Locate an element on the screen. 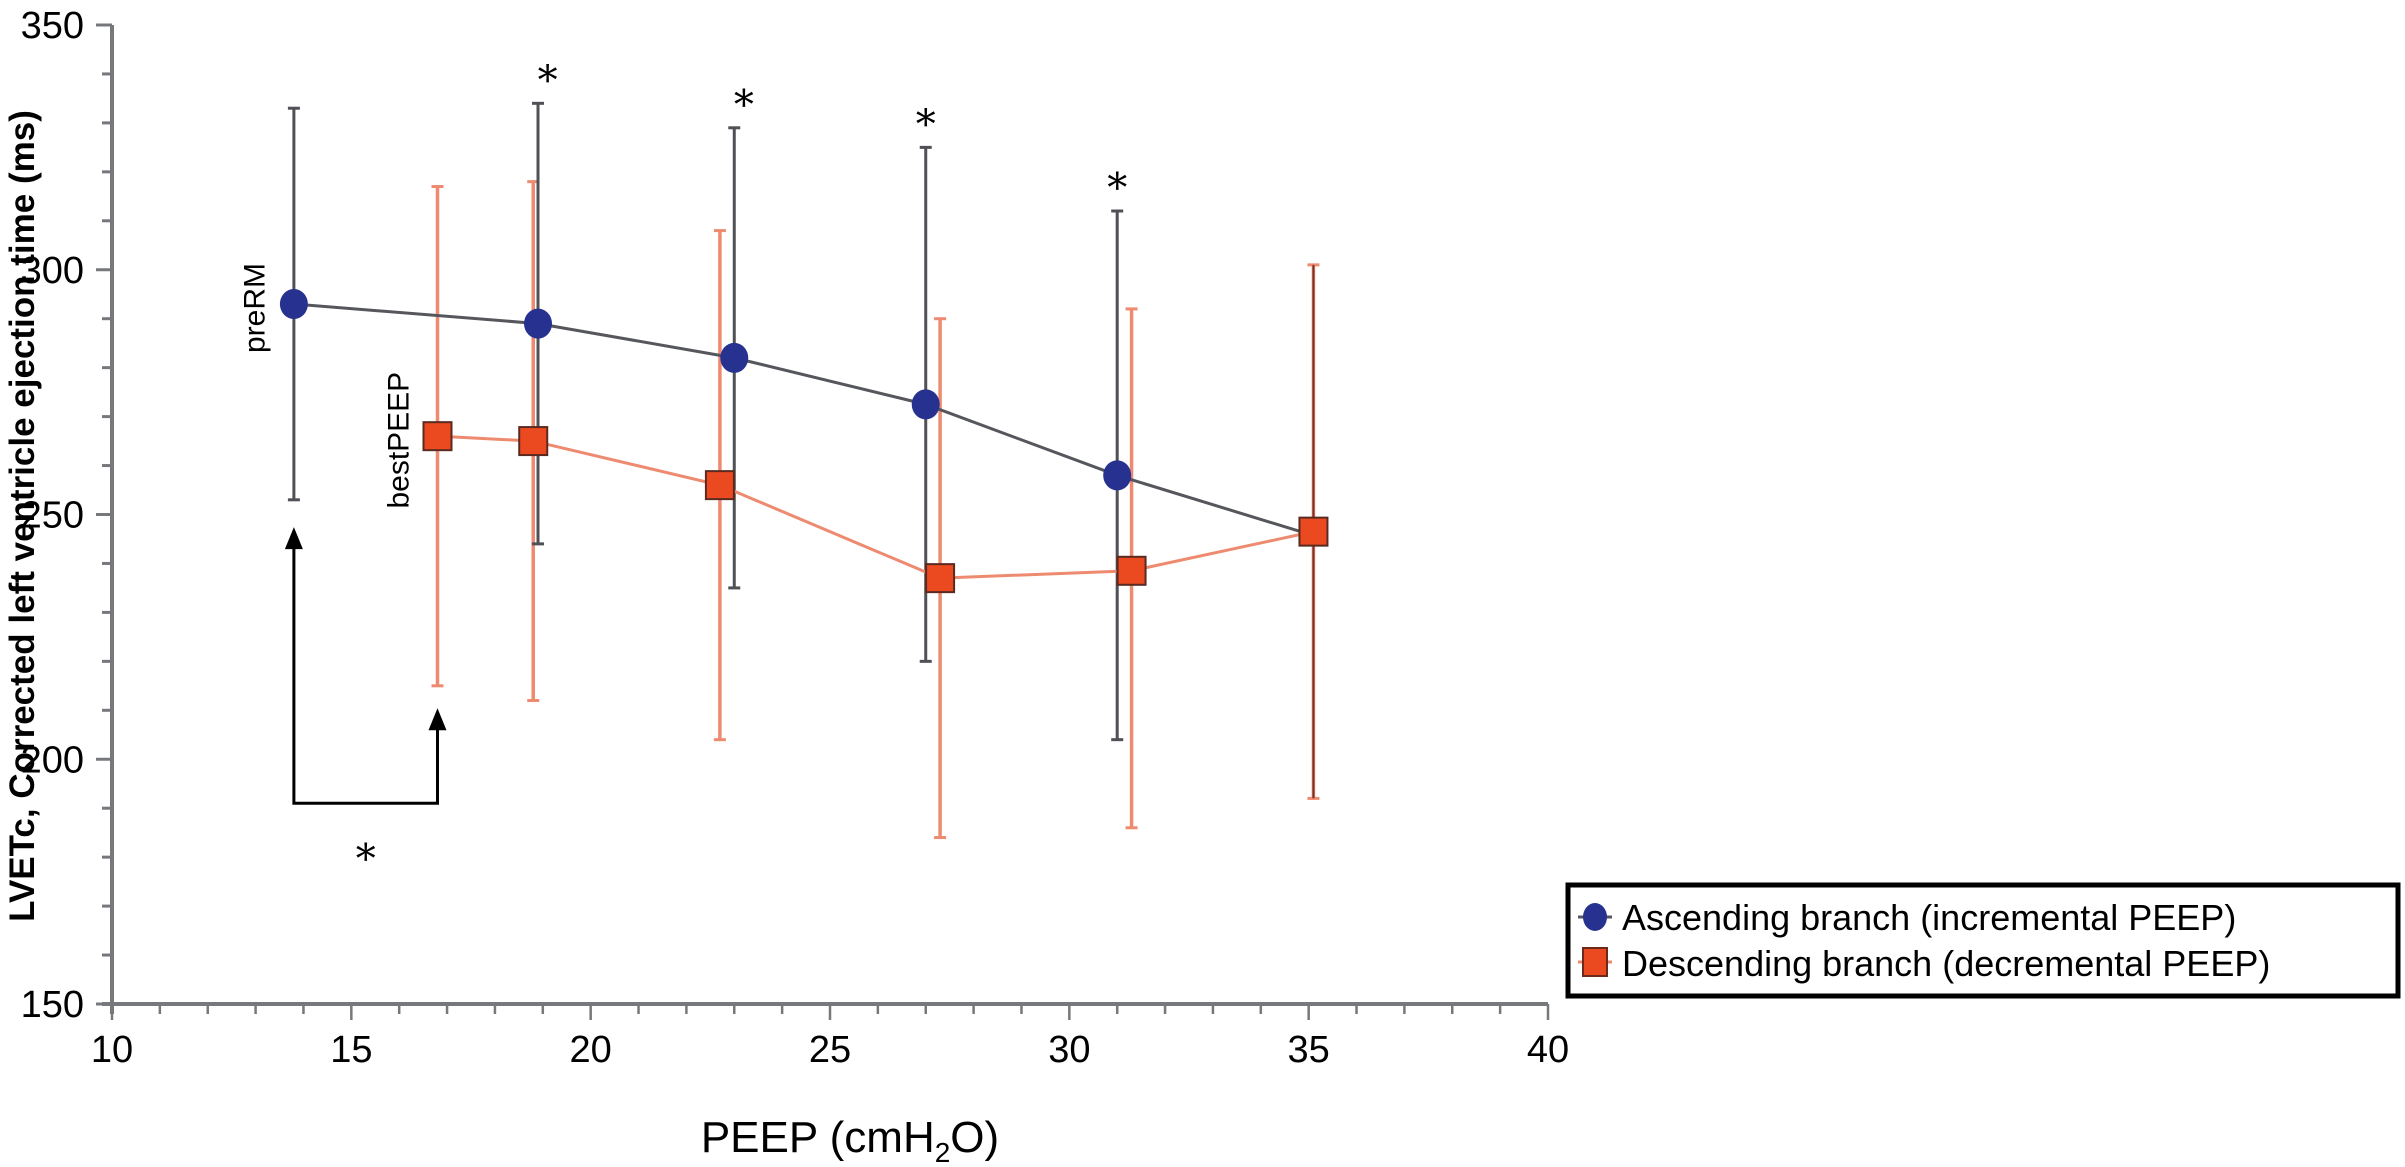 The width and height of the screenshot is (2405, 1167). x-tick-label: 15 is located at coordinates (351, 1050).